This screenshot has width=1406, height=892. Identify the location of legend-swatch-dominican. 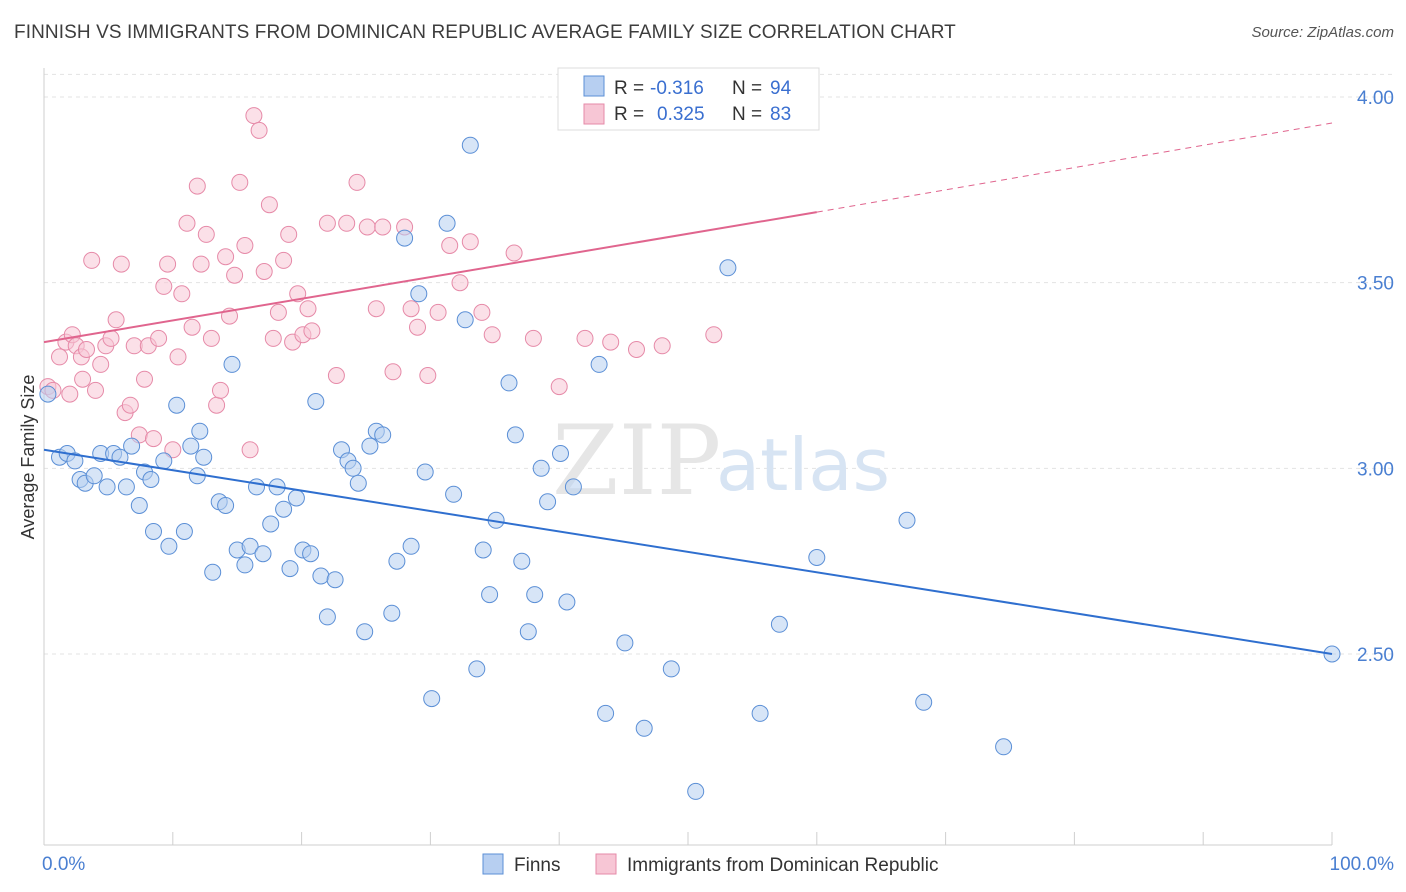
(594, 114).